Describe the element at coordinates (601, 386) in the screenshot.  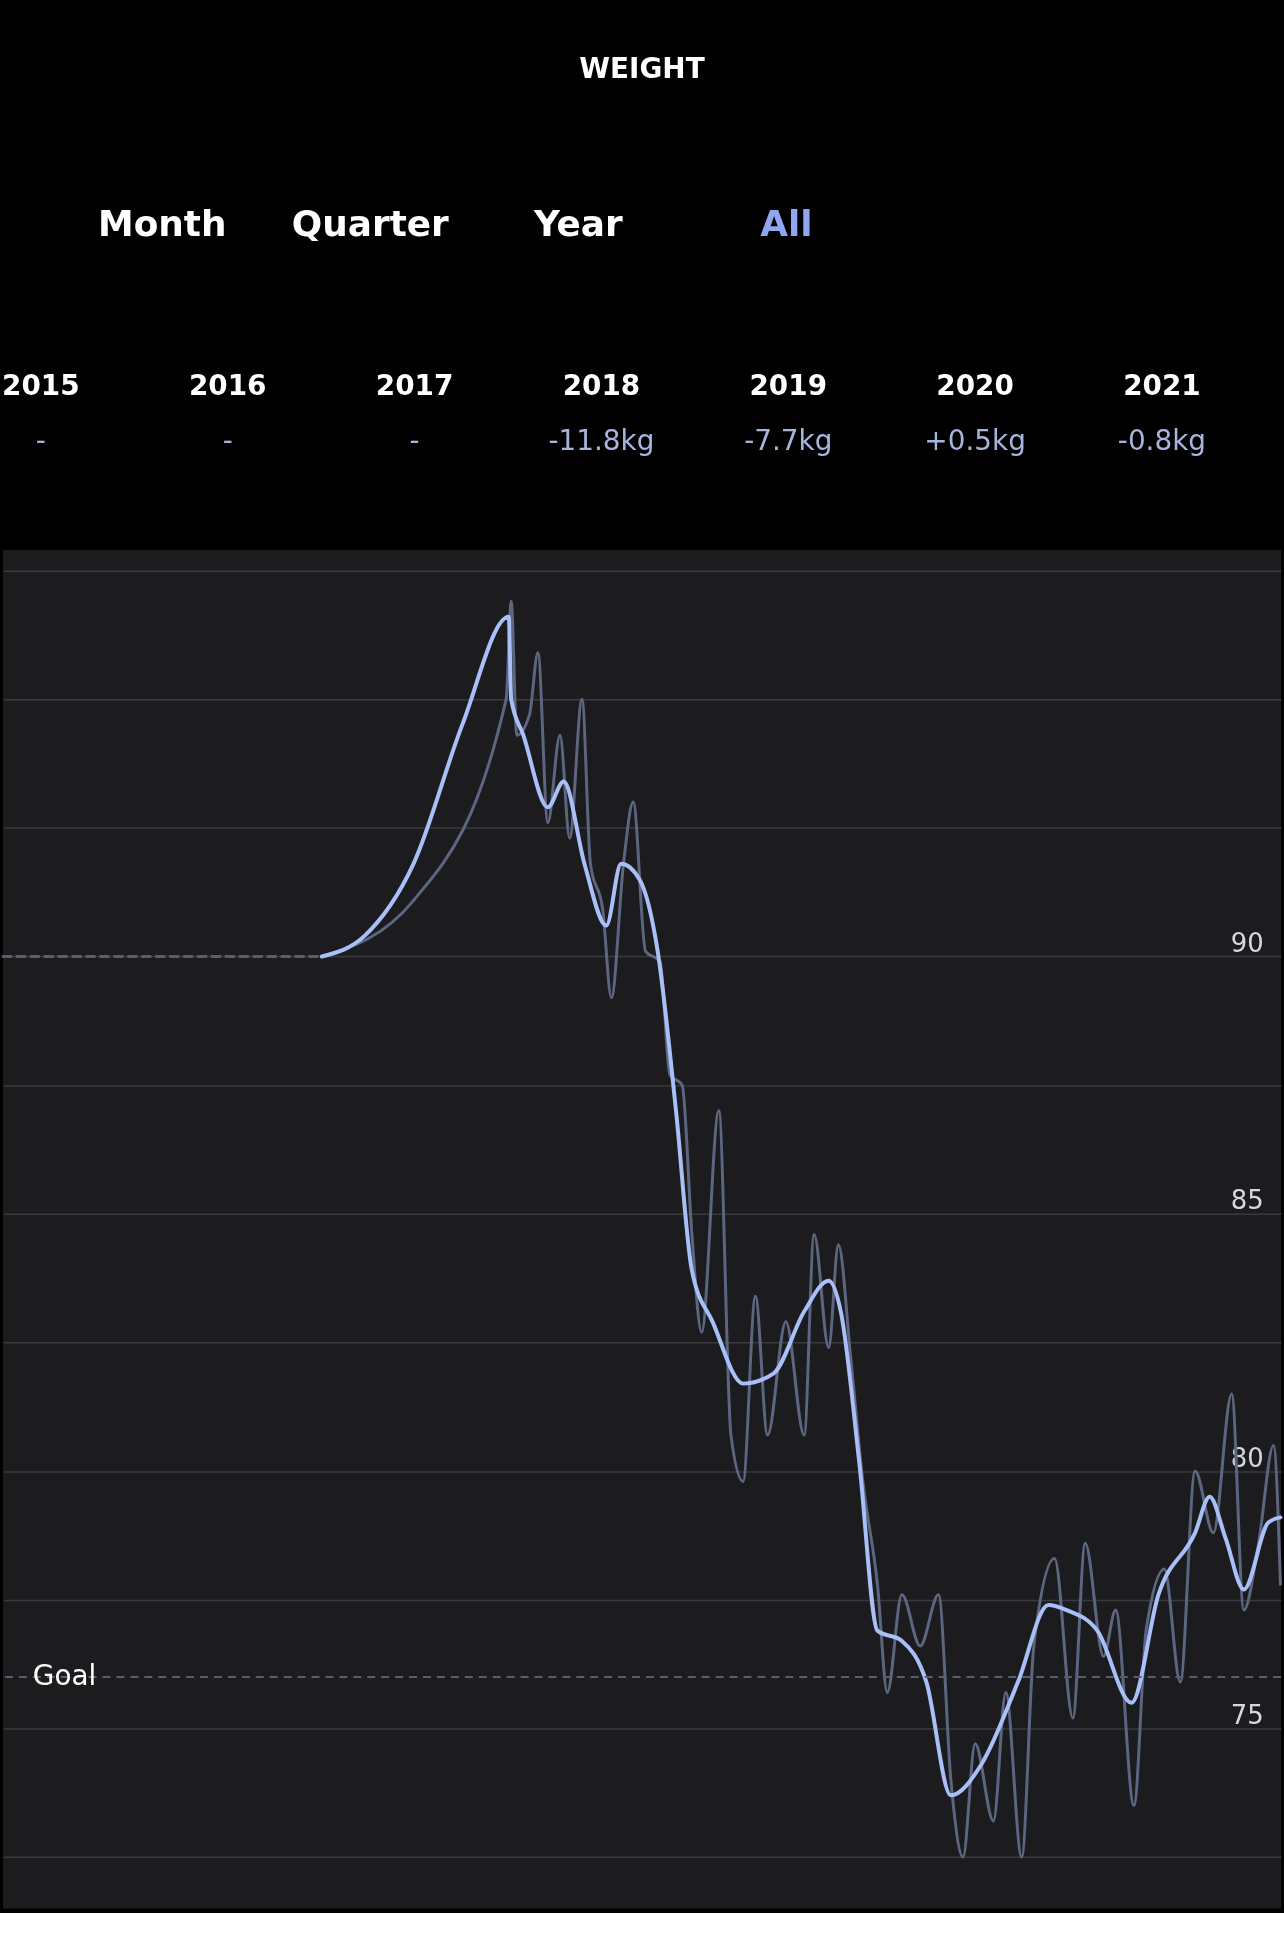
I see `x-tick-label: 2018` at that location.